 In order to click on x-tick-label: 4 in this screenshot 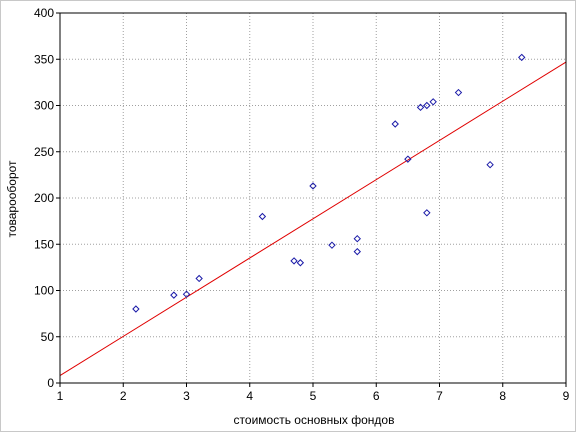, I will do `click(249, 396)`.